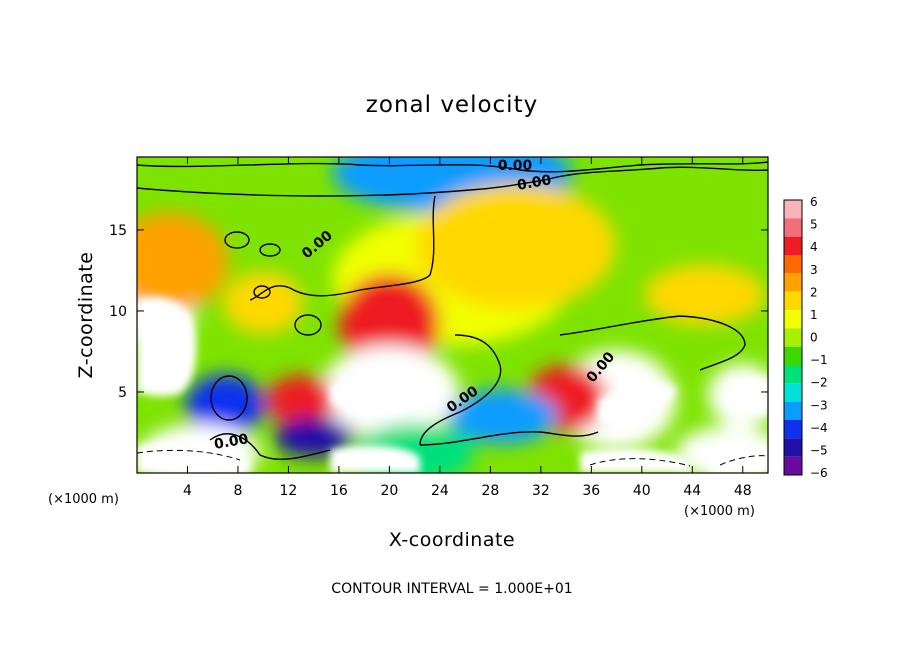 The height and width of the screenshot is (654, 904). Describe the element at coordinates (118, 312) in the screenshot. I see `y-tick-label: 10` at that location.